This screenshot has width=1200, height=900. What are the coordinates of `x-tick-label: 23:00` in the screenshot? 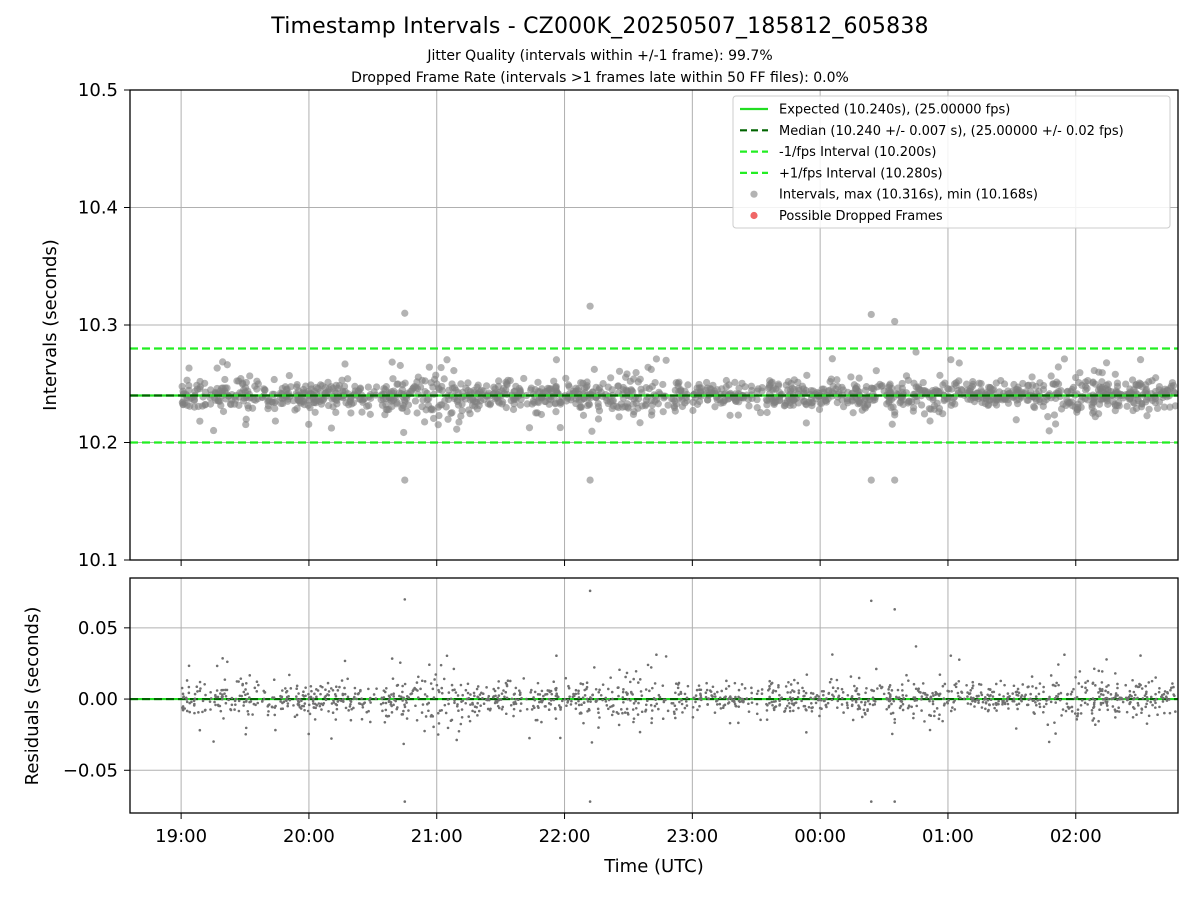 It's located at (692, 836).